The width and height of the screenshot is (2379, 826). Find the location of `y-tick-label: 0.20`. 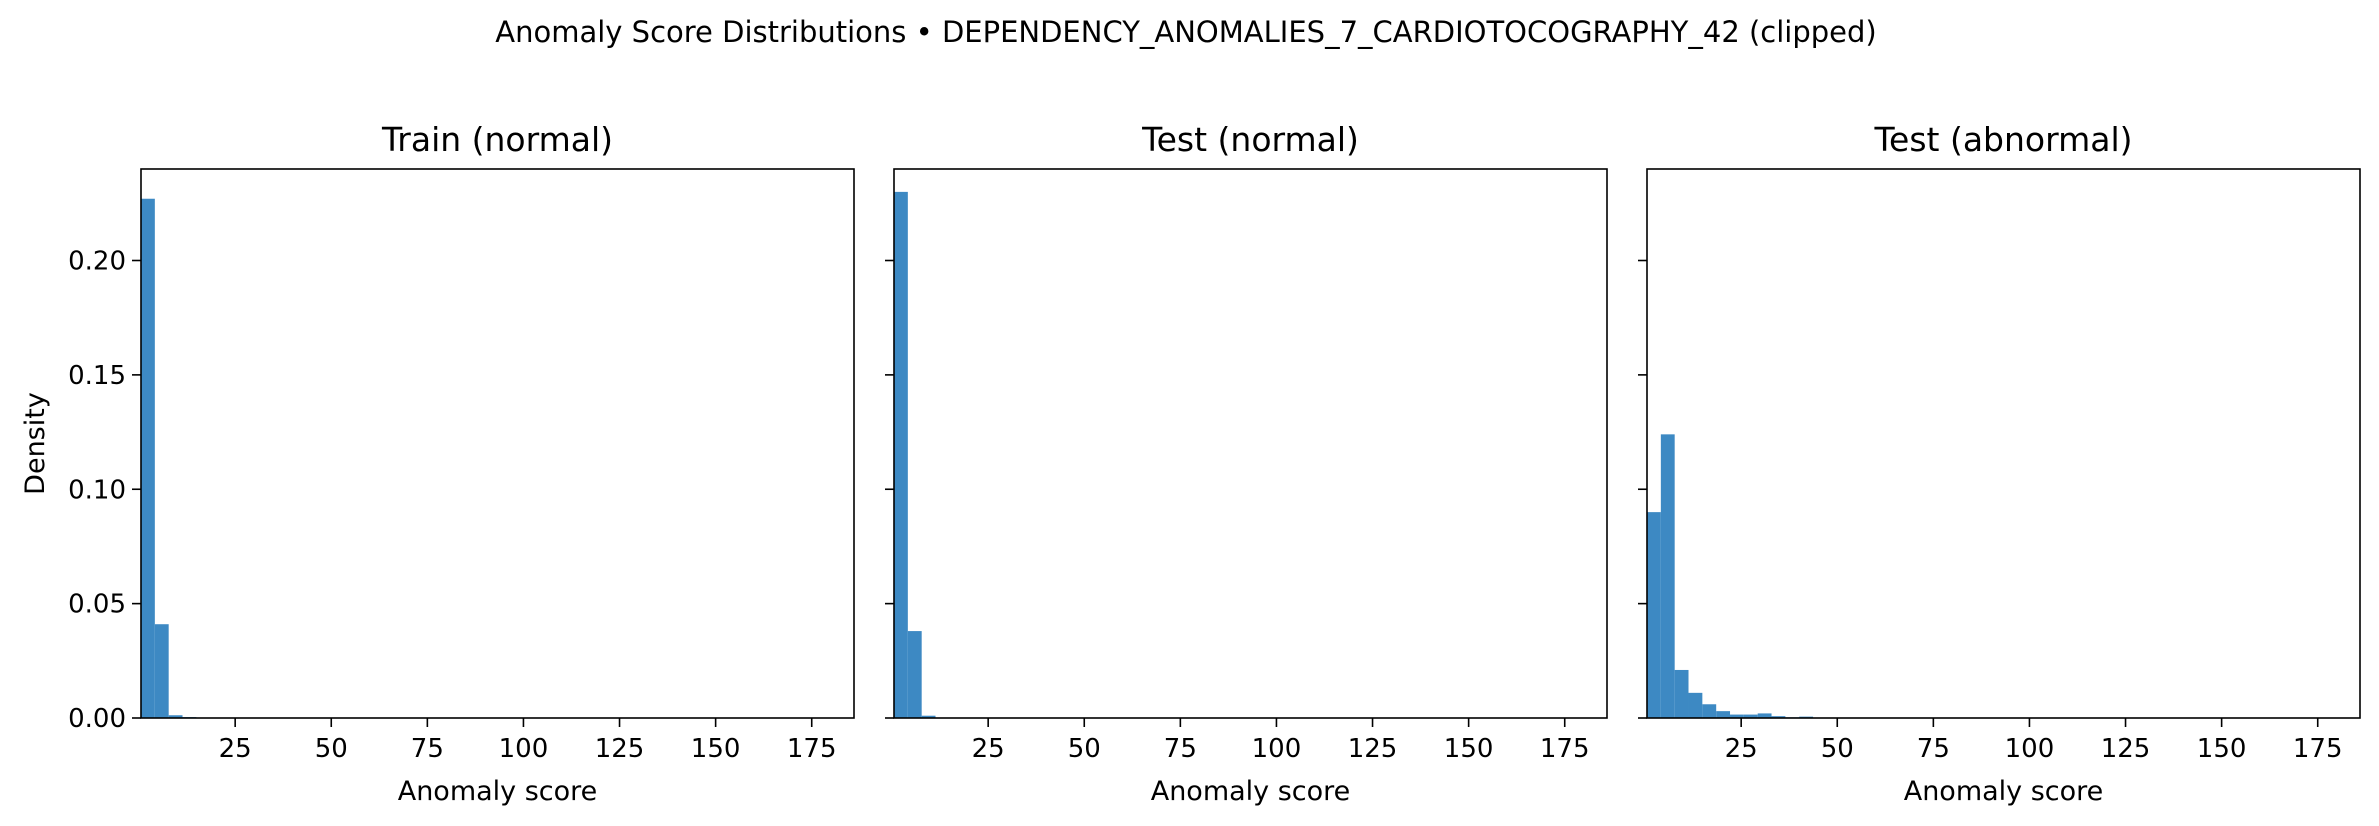

y-tick-label: 0.20 is located at coordinates (97, 262).